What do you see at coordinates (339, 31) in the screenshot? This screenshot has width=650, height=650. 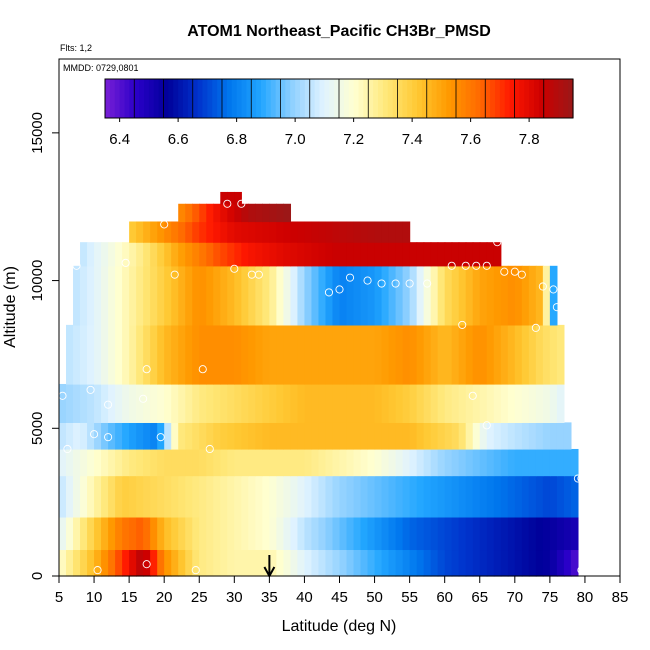 I see `chart-title: ATOM1 Northeast_Pacific CH3Br_PMSD` at bounding box center [339, 31].